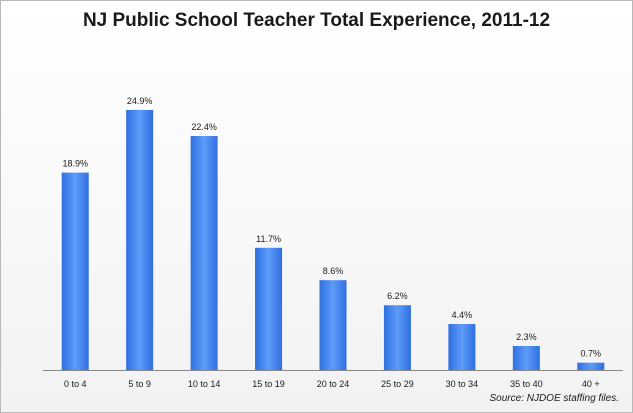  Describe the element at coordinates (591, 354) in the screenshot. I see `bar-value-label-9: 0.7%` at that location.